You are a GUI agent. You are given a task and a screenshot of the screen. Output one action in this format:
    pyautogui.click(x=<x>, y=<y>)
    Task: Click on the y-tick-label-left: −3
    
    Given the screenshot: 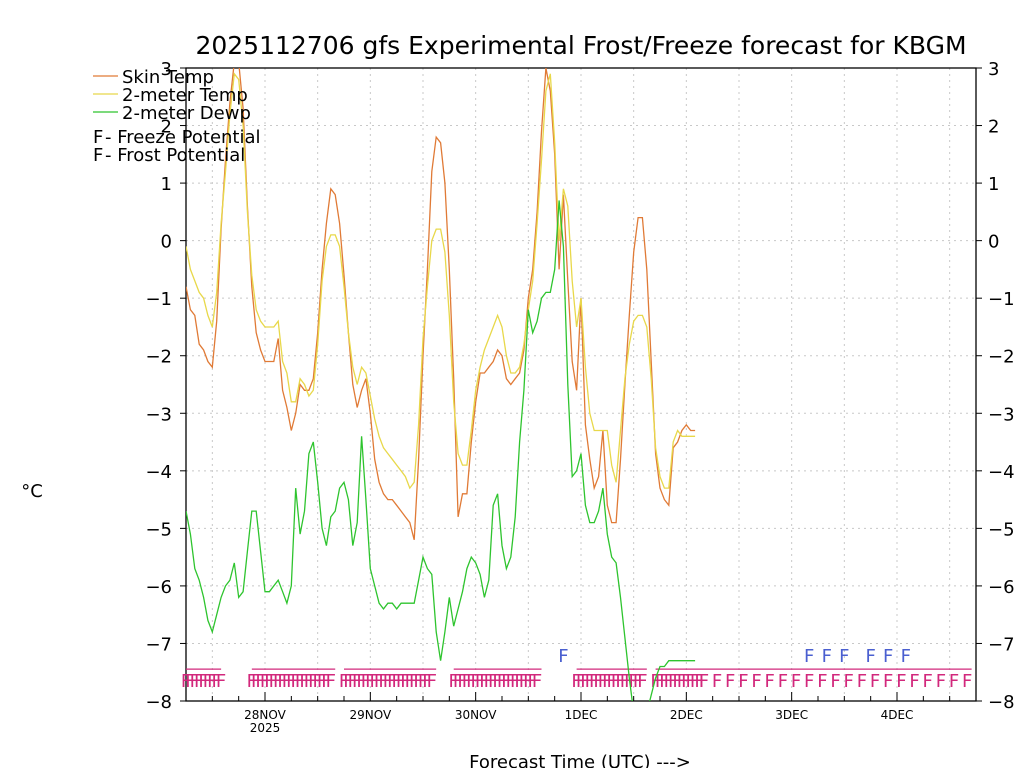 What is the action you would take?
    pyautogui.click(x=158, y=414)
    